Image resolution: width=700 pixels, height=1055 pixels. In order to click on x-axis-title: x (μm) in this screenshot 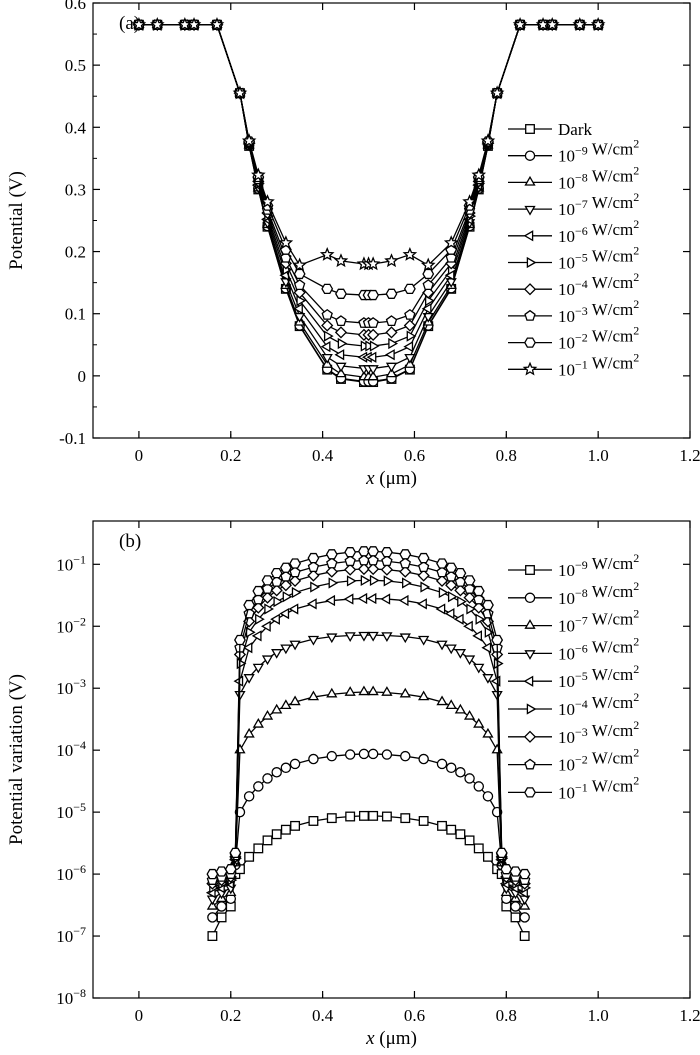, I will do `click(391, 1038)`.